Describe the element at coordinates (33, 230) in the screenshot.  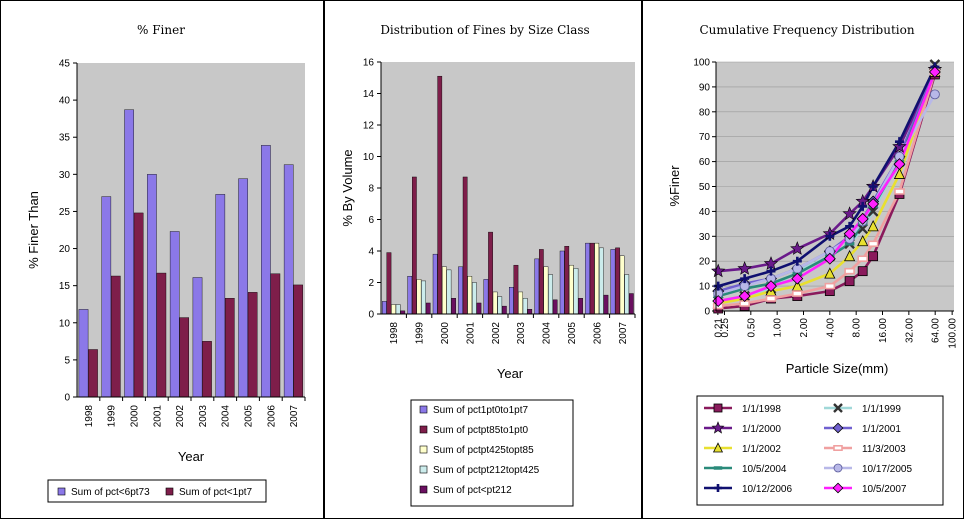
I see `y-axis-title: % Finer Than` at that location.